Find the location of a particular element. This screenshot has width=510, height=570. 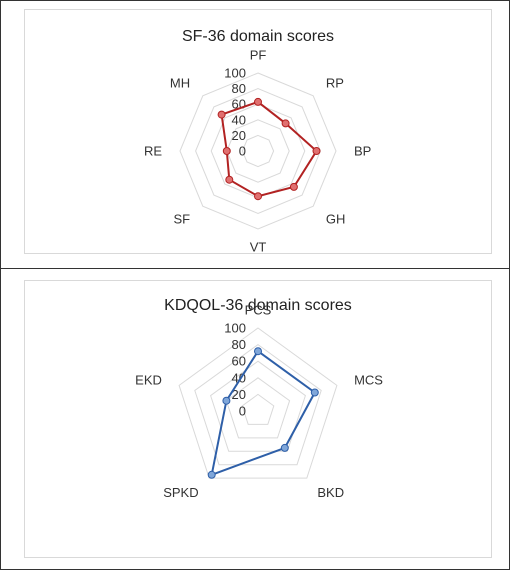

sf36-axis-label-gh: GH is located at coordinates (336, 218).